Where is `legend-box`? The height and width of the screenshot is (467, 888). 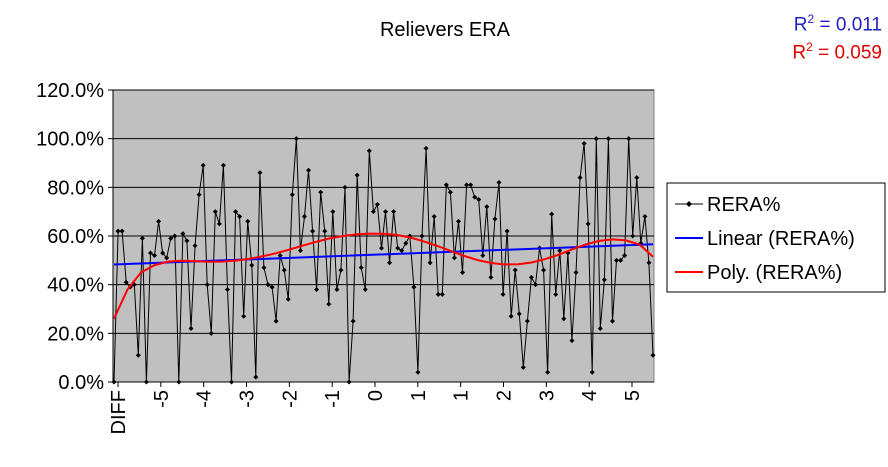 legend-box is located at coordinates (776, 237).